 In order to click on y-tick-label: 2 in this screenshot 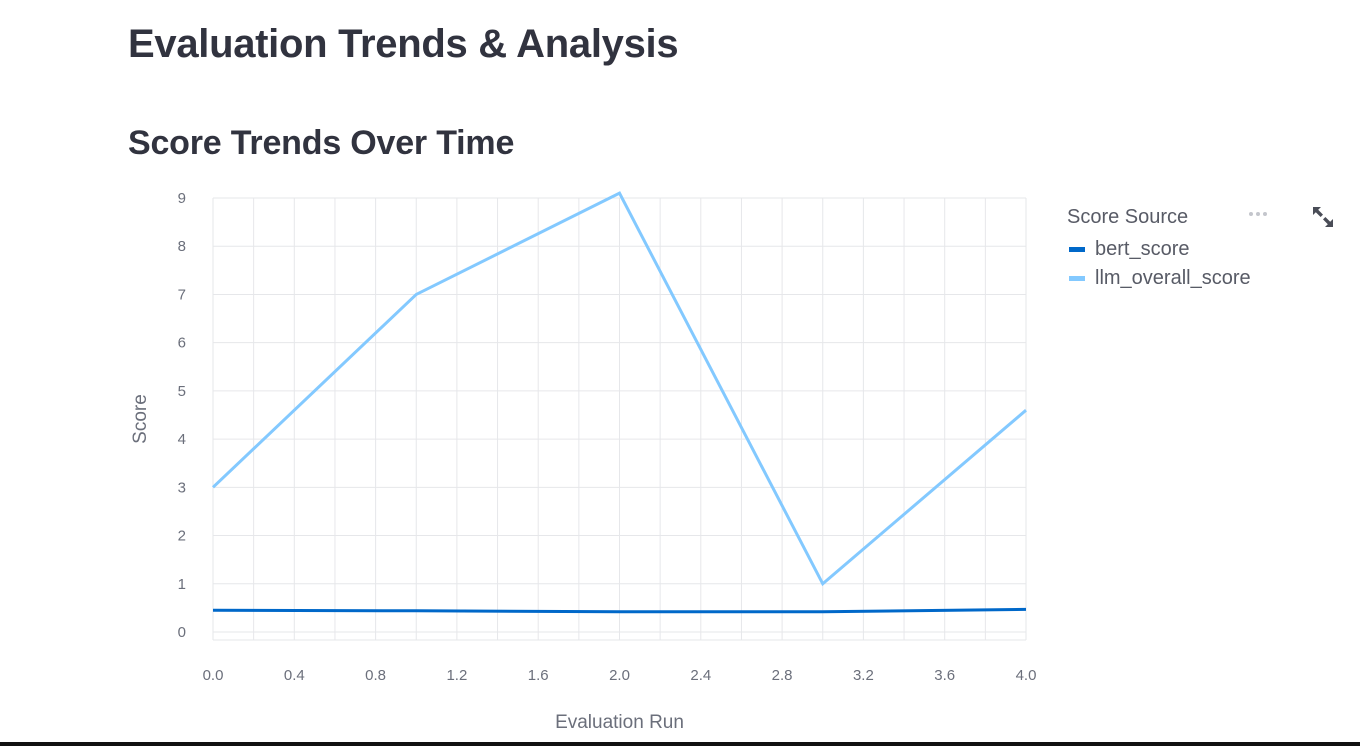, I will do `click(182, 536)`.